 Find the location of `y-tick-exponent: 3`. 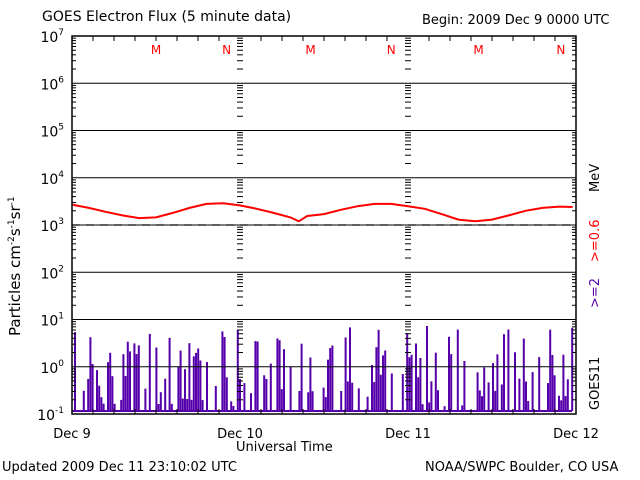

y-tick-exponent: 3 is located at coordinates (61, 222).